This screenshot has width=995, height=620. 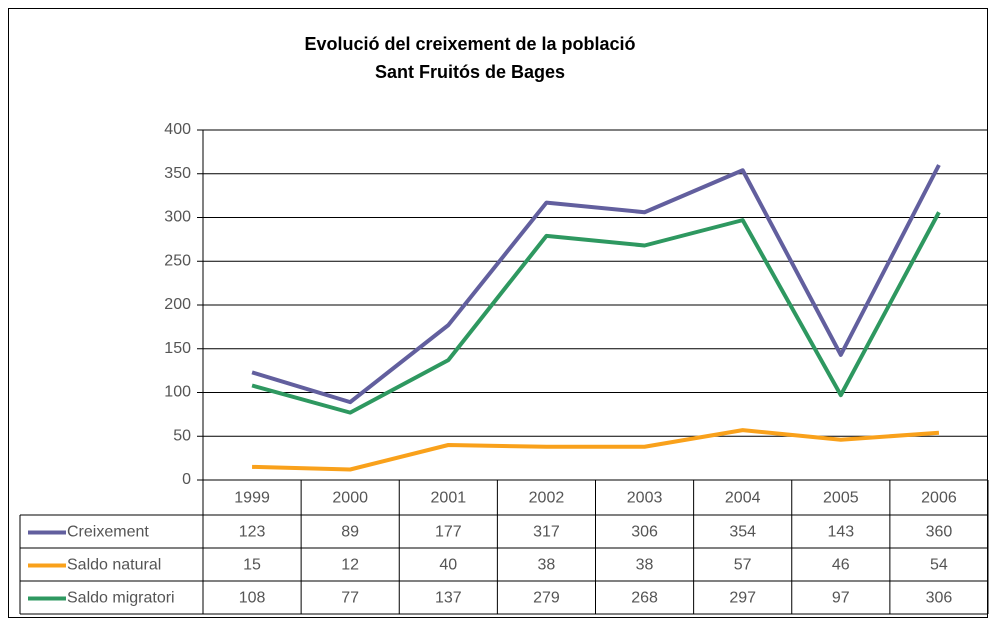 I want to click on chart-title: Evolució del creixement de la població, so click(x=469, y=44).